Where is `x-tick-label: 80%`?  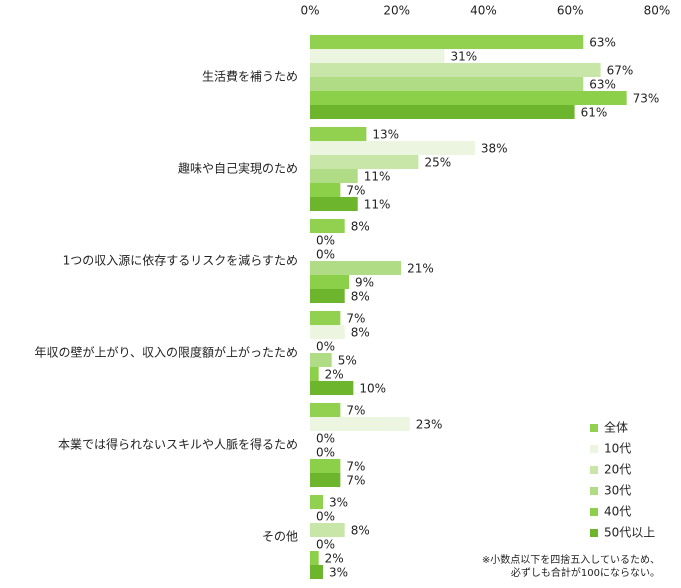 x-tick-label: 80% is located at coordinates (657, 11).